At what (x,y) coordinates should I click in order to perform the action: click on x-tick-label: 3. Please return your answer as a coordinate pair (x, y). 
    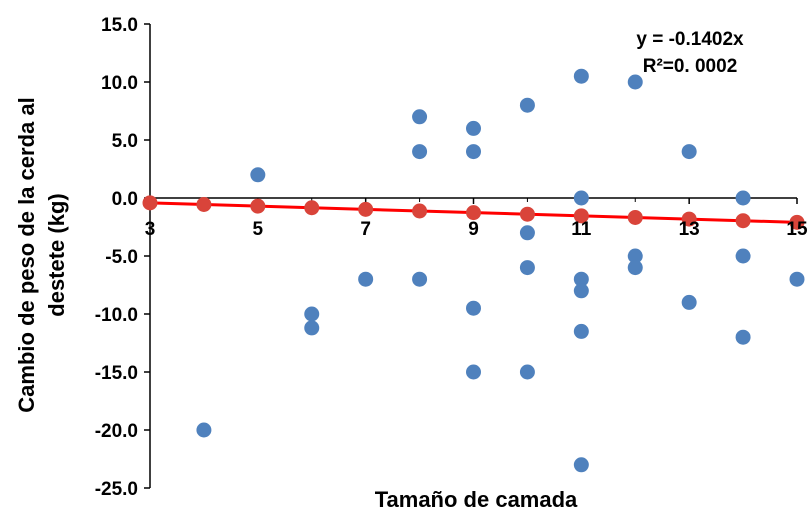
    Looking at the image, I should click on (150, 229).